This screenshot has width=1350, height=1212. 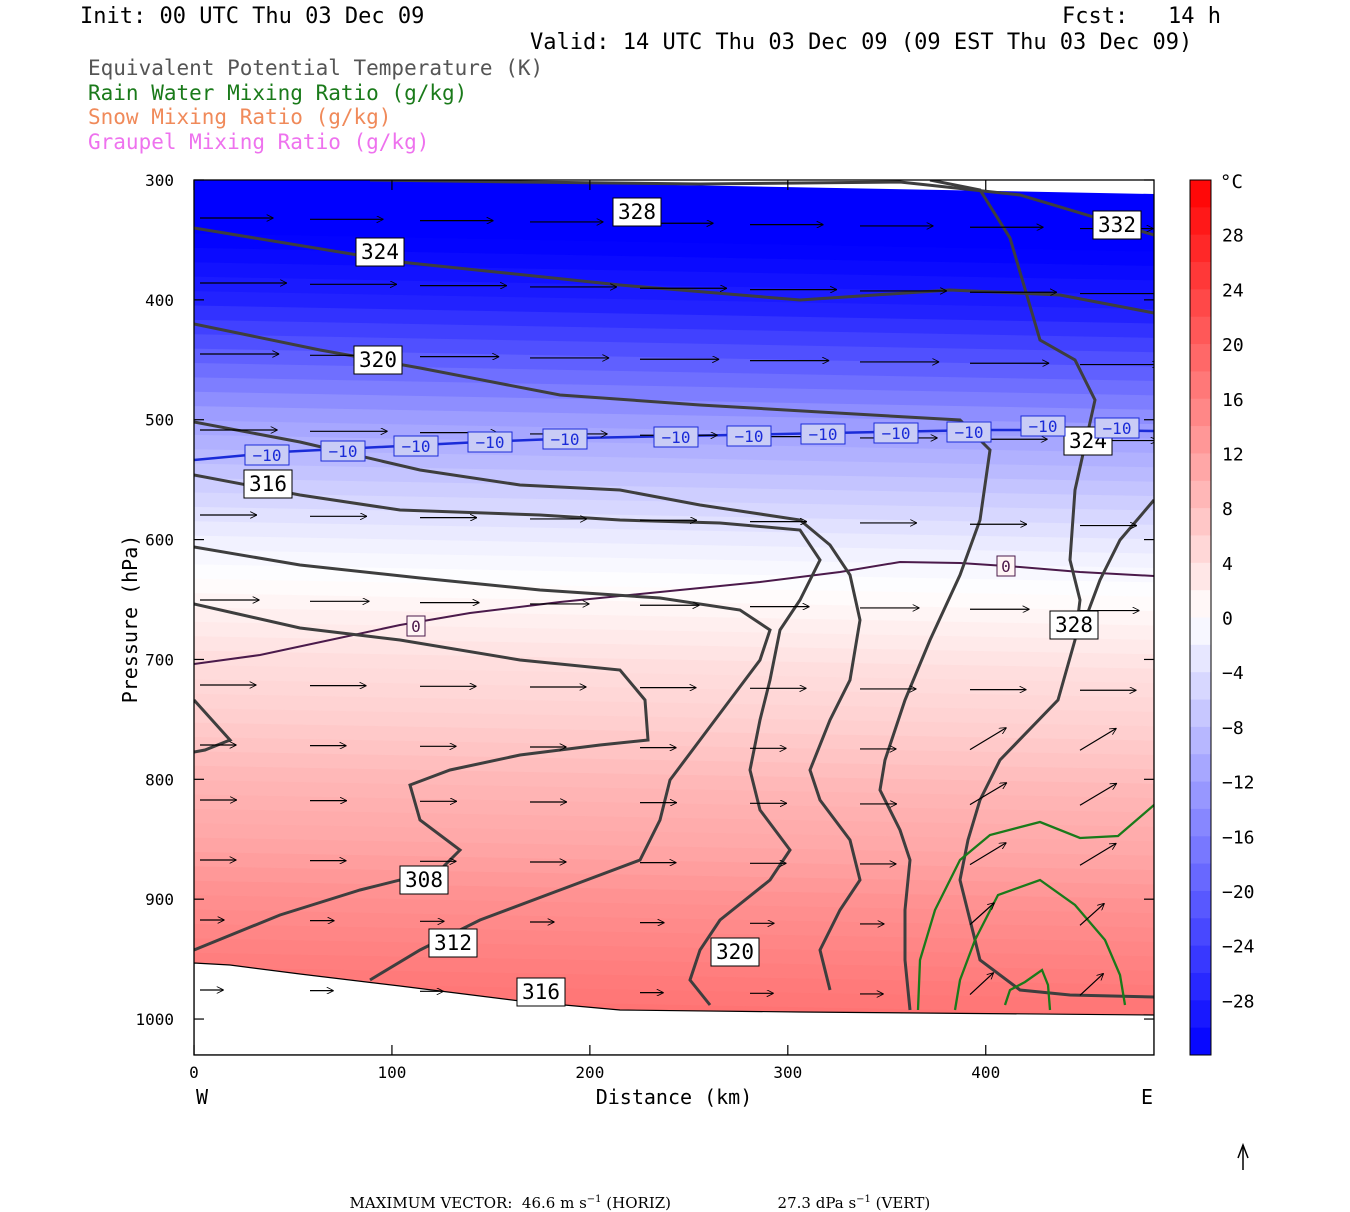 What do you see at coordinates (159, 300) in the screenshot?
I see `y-tick-label: 400` at bounding box center [159, 300].